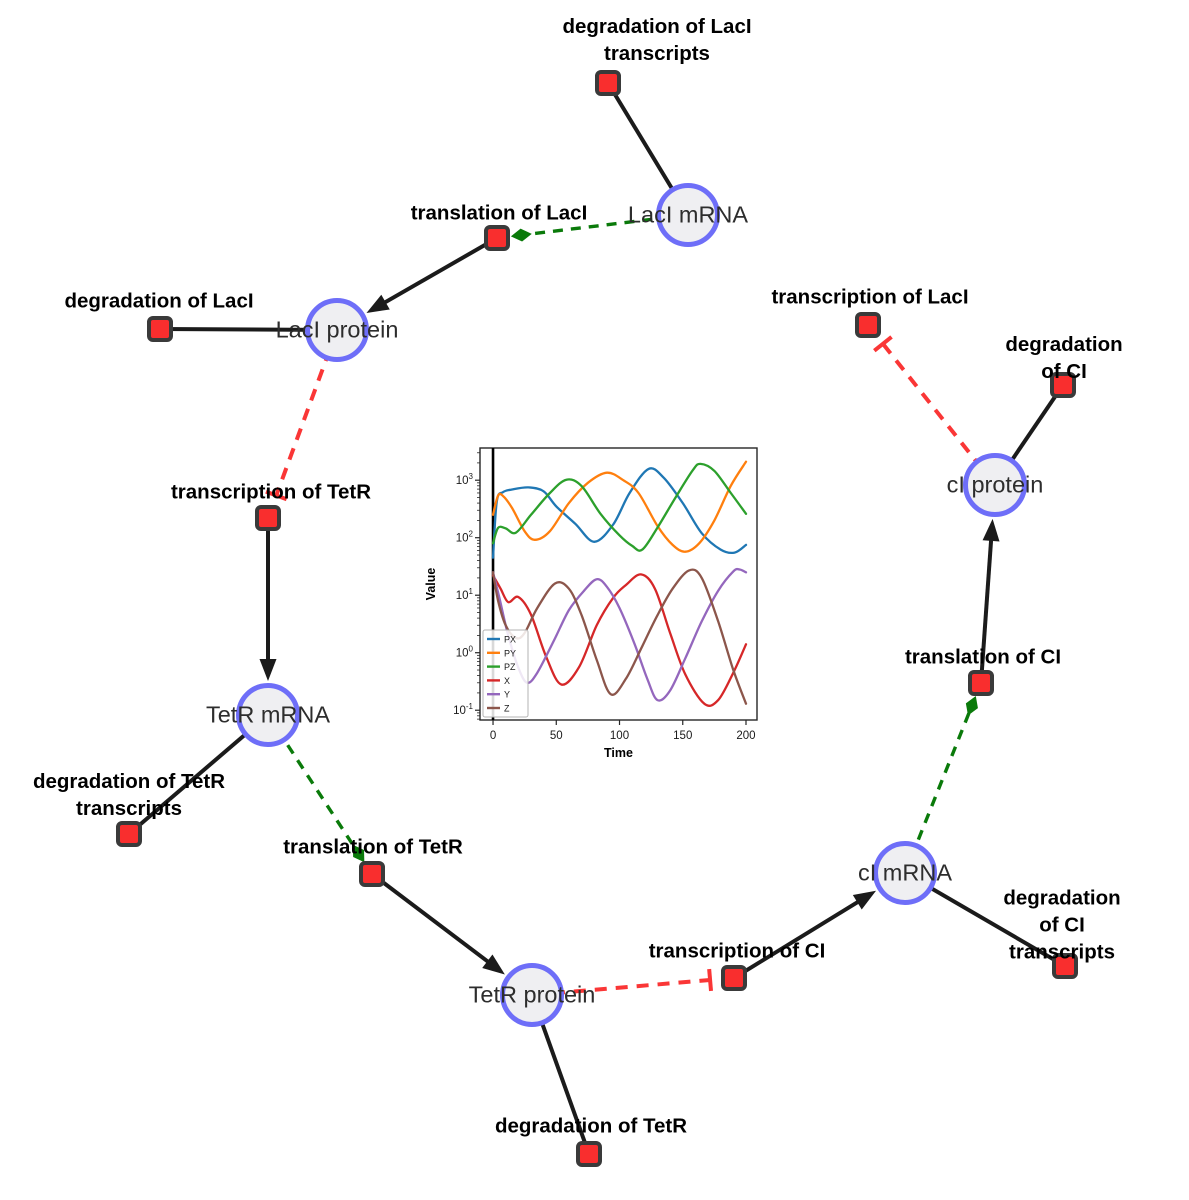 The height and width of the screenshot is (1200, 1189). Describe the element at coordinates (432, 919) in the screenshot. I see `edge-production-transl_tetr-tetr_protein` at that location.